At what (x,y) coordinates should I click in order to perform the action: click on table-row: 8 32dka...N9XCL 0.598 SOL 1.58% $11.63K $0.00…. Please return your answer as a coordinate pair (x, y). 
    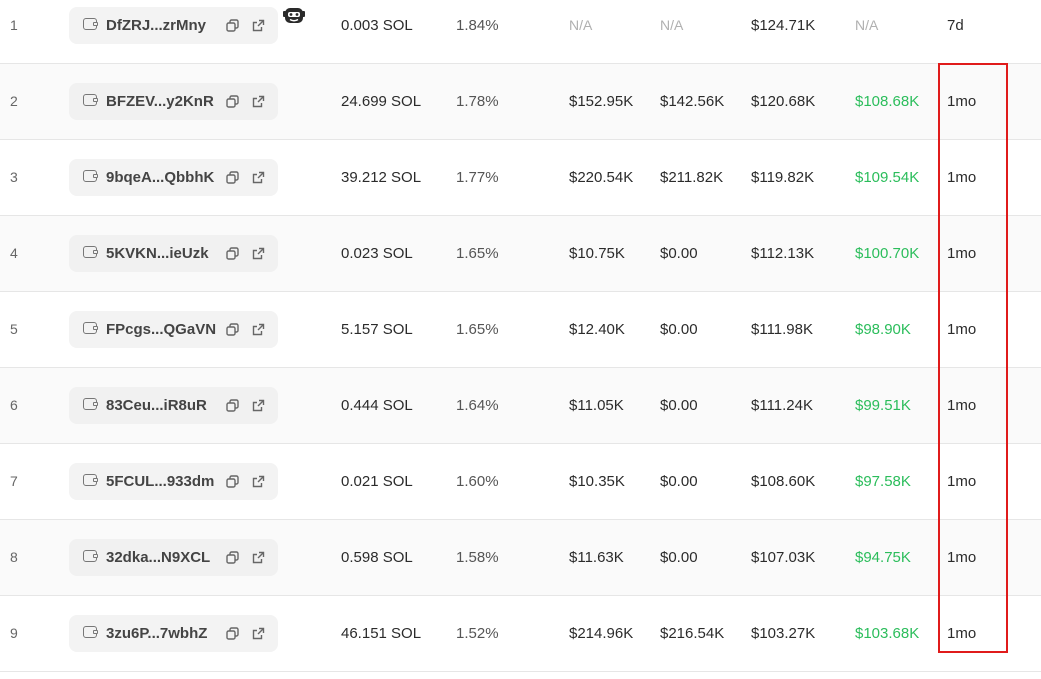
    Looking at the image, I should click on (520, 558).